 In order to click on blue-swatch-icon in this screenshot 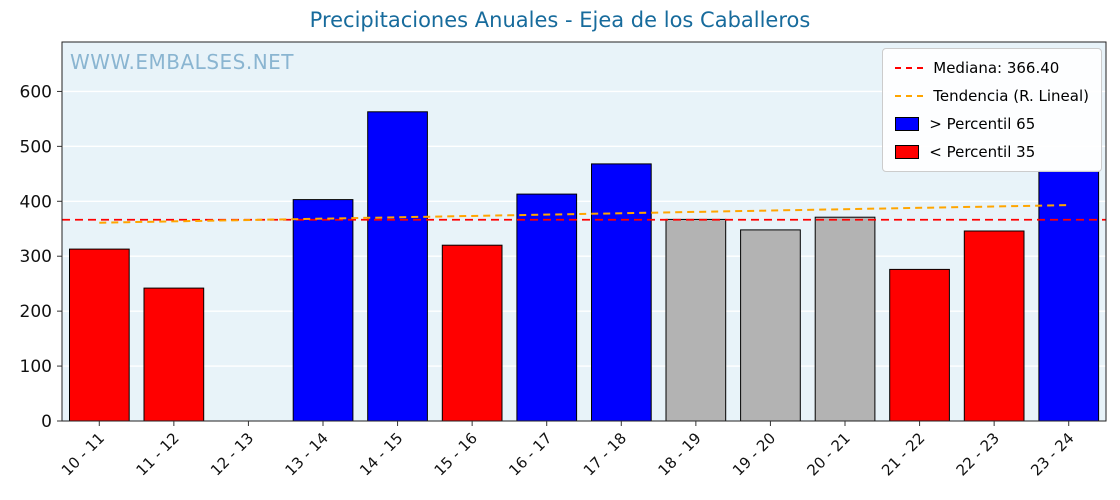, I will do `click(907, 124)`.